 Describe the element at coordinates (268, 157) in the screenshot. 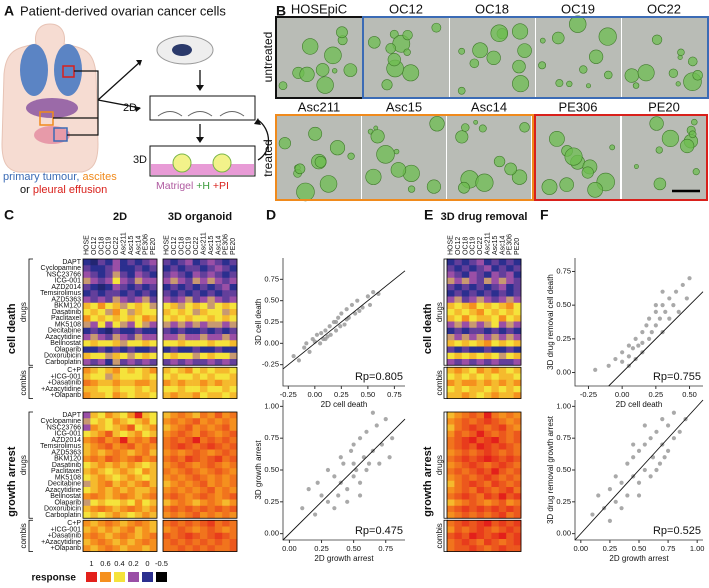

I see `row-label: treated` at that location.